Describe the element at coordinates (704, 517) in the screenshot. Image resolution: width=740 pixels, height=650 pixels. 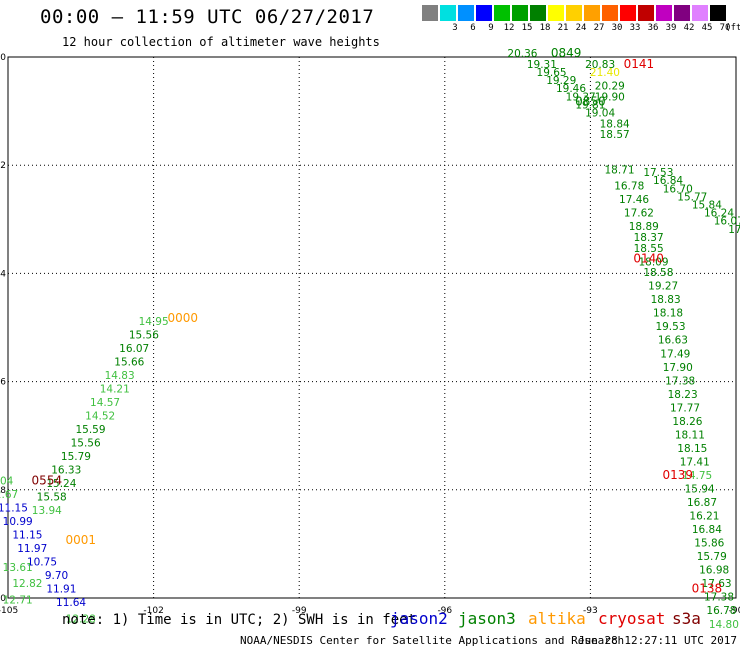
I see `wave-height-value: 16.21` at that location.